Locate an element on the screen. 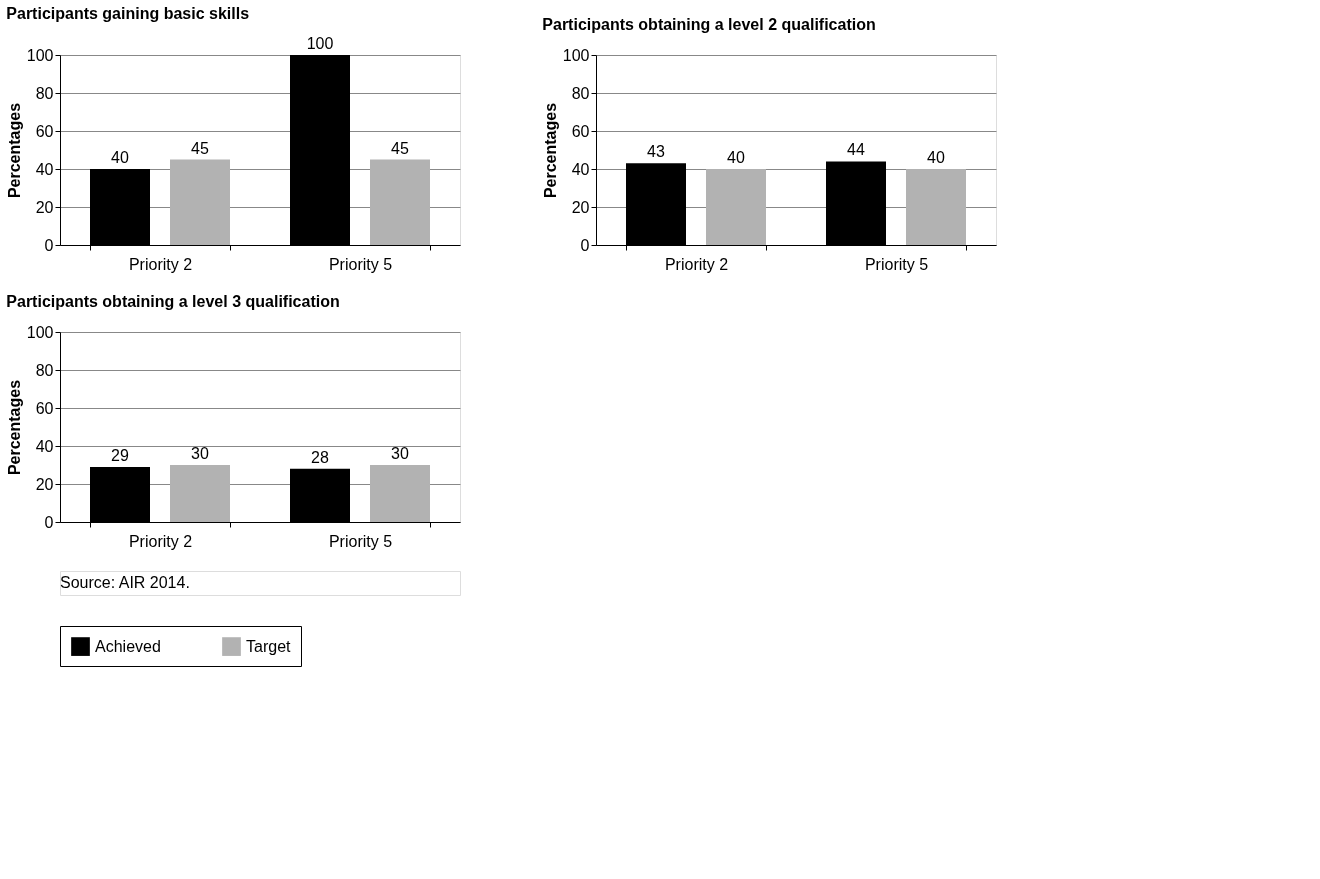  source-note: Source: AIR 2014. is located at coordinates (125, 582).